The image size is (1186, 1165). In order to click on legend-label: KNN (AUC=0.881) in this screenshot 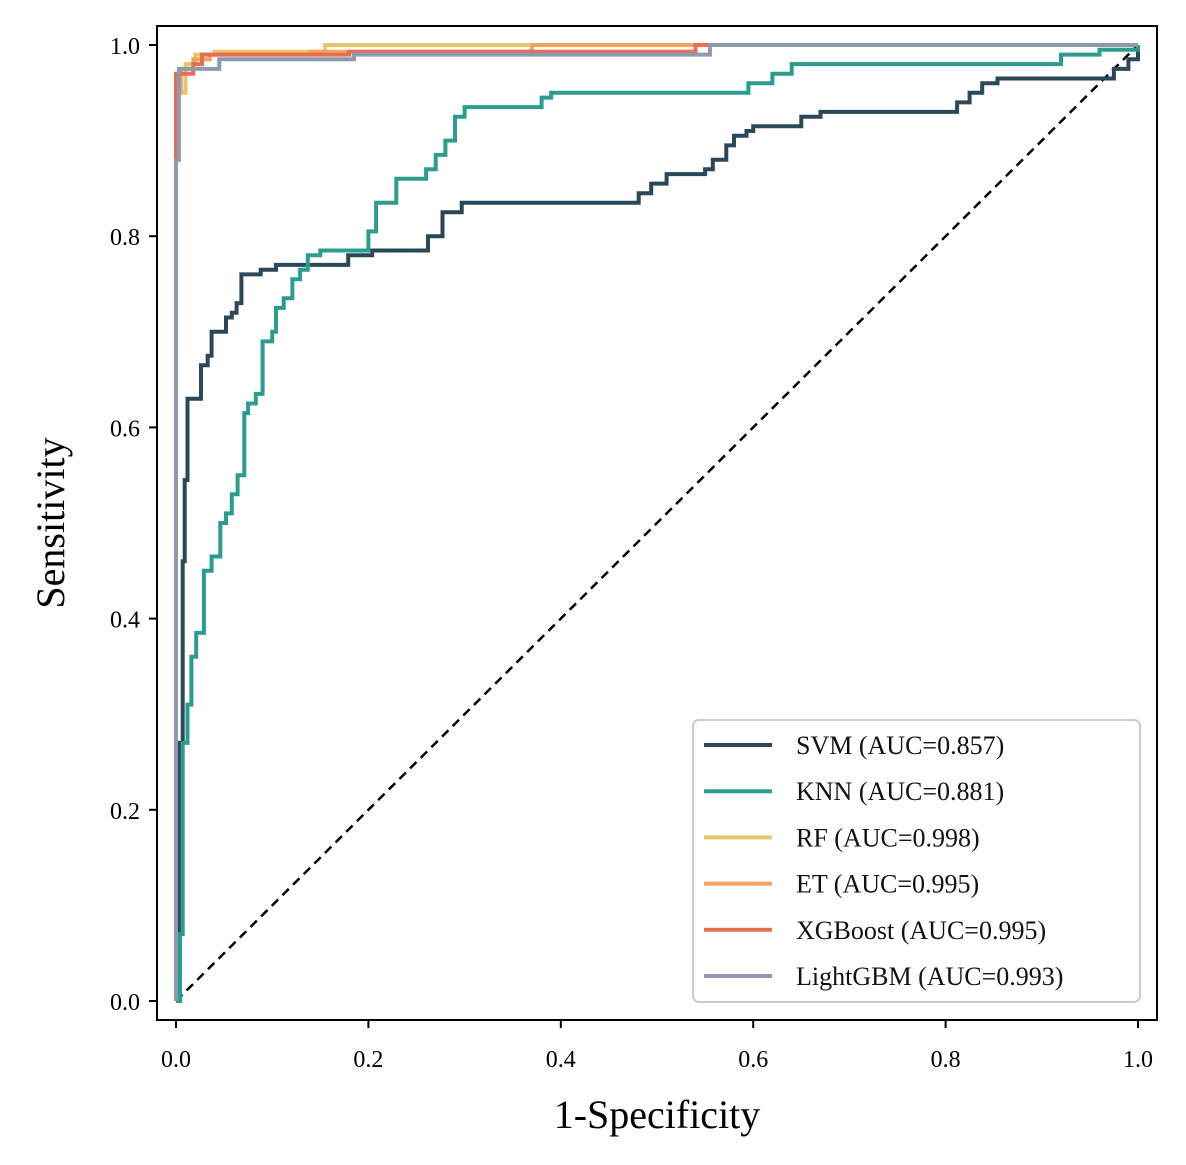, I will do `click(900, 791)`.